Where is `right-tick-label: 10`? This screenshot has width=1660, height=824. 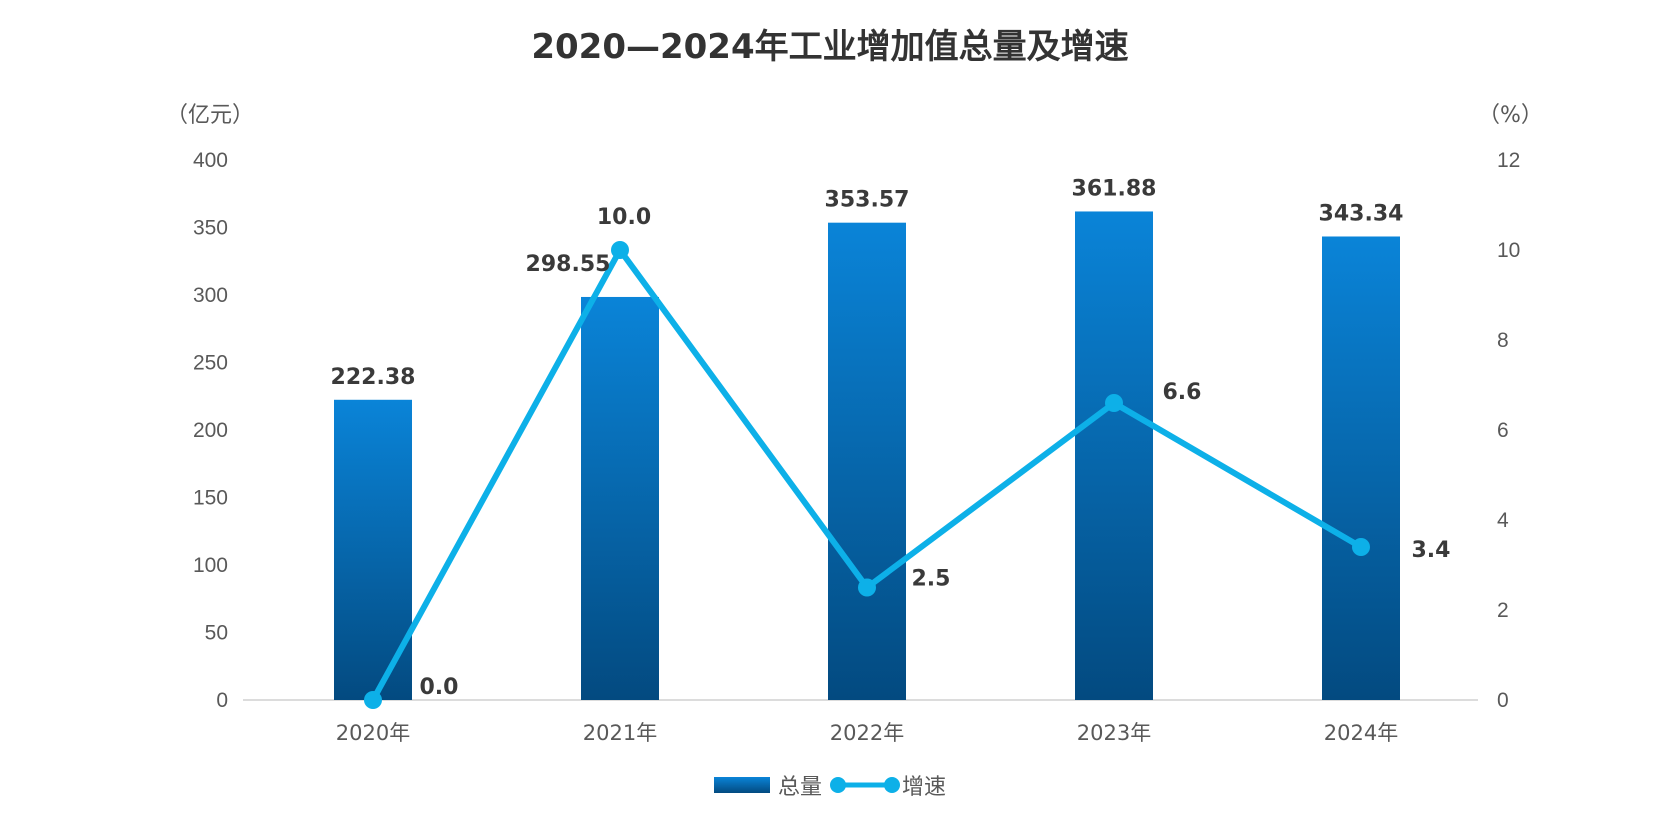 right-tick-label: 10 is located at coordinates (1508, 250).